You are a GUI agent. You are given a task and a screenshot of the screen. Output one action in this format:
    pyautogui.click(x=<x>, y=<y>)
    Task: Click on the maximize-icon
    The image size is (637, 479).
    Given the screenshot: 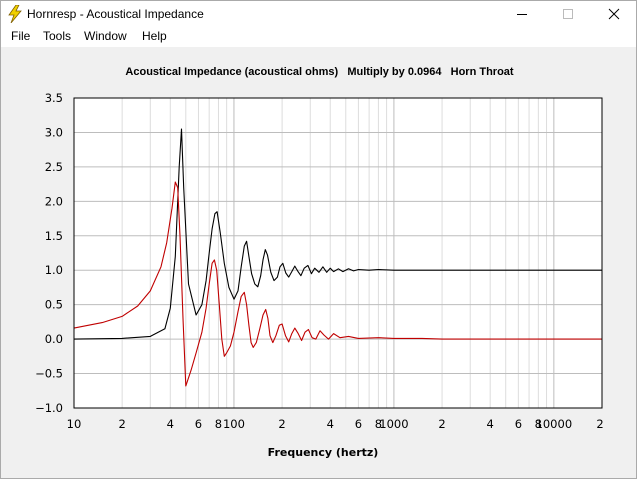 What is the action you would take?
    pyautogui.click(x=568, y=14)
    